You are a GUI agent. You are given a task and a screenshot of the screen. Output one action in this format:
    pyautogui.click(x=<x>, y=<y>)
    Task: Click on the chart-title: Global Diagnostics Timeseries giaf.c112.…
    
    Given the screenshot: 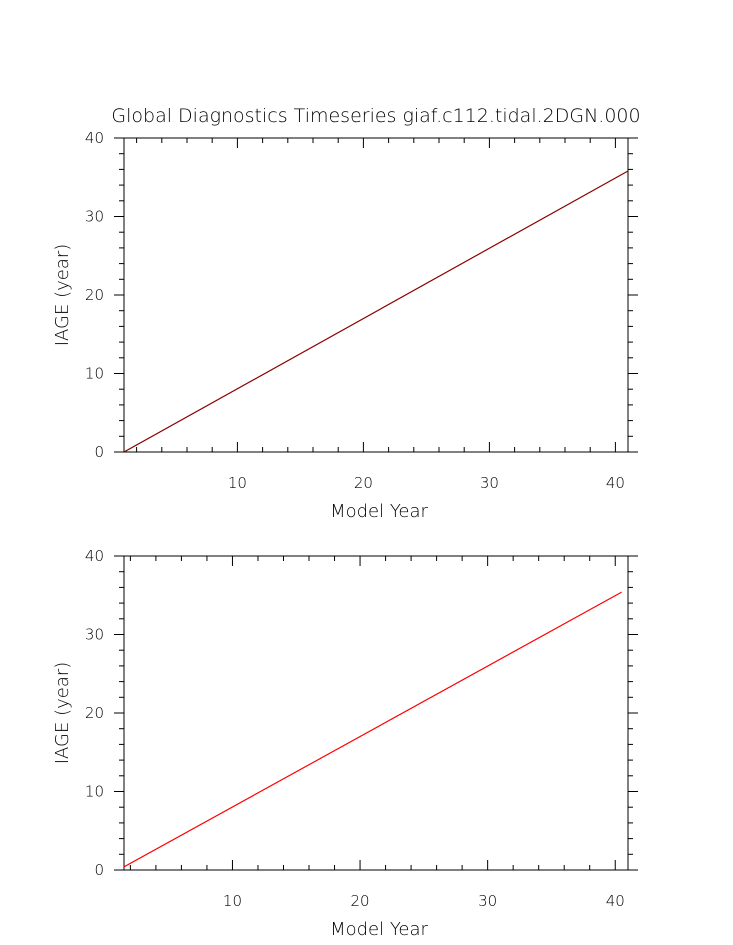 What is the action you would take?
    pyautogui.click(x=375, y=116)
    